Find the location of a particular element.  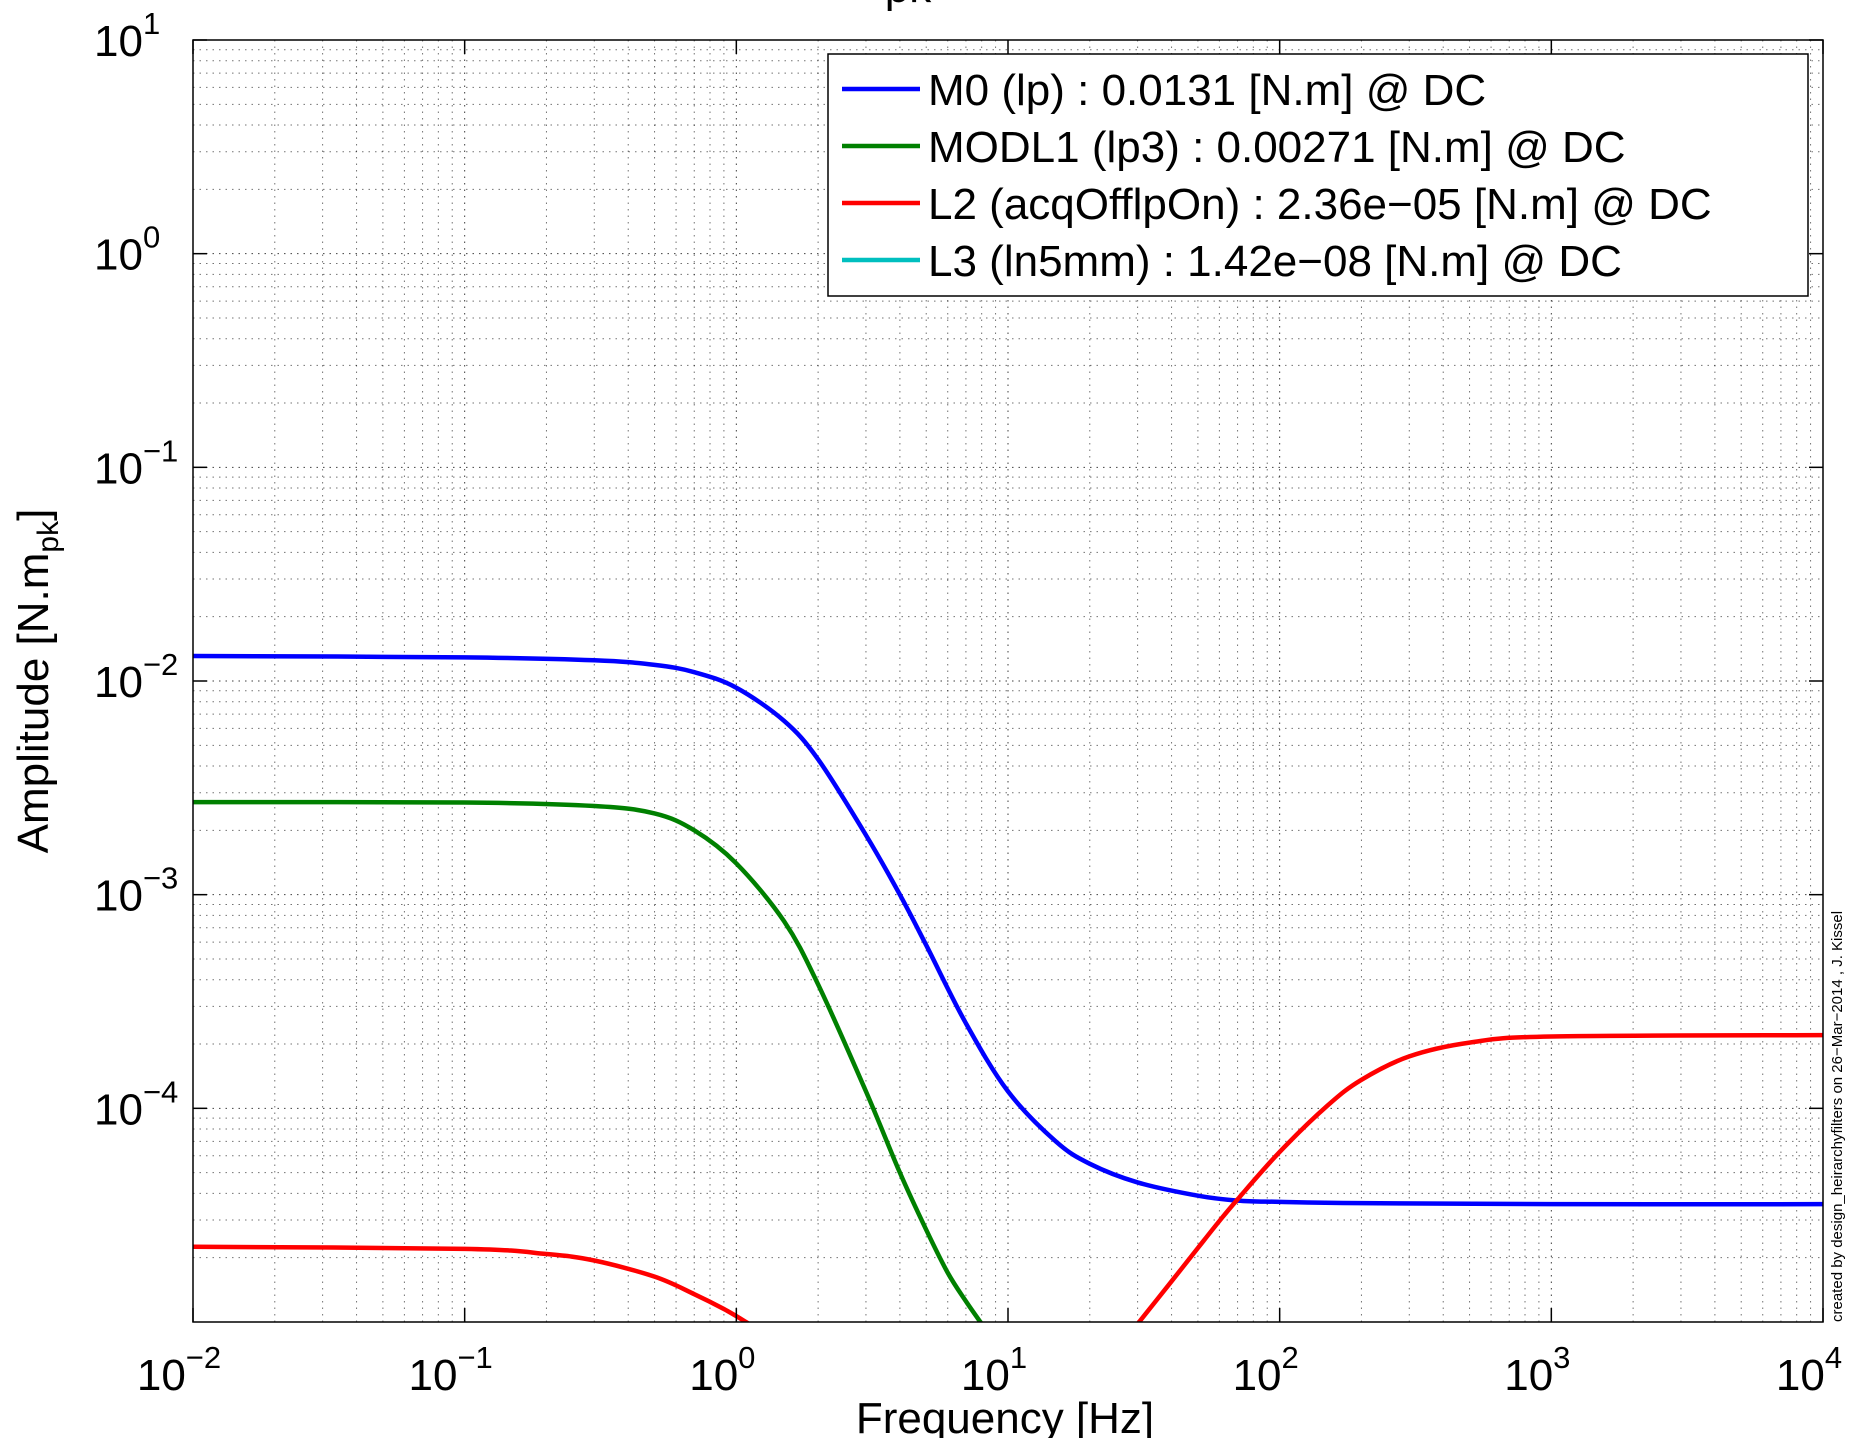

y-tick-labels: 10⁻⁴ 10⁻³ 10⁻² 10⁻¹ 10⁰ 10¹ is located at coordinates (136, 570).